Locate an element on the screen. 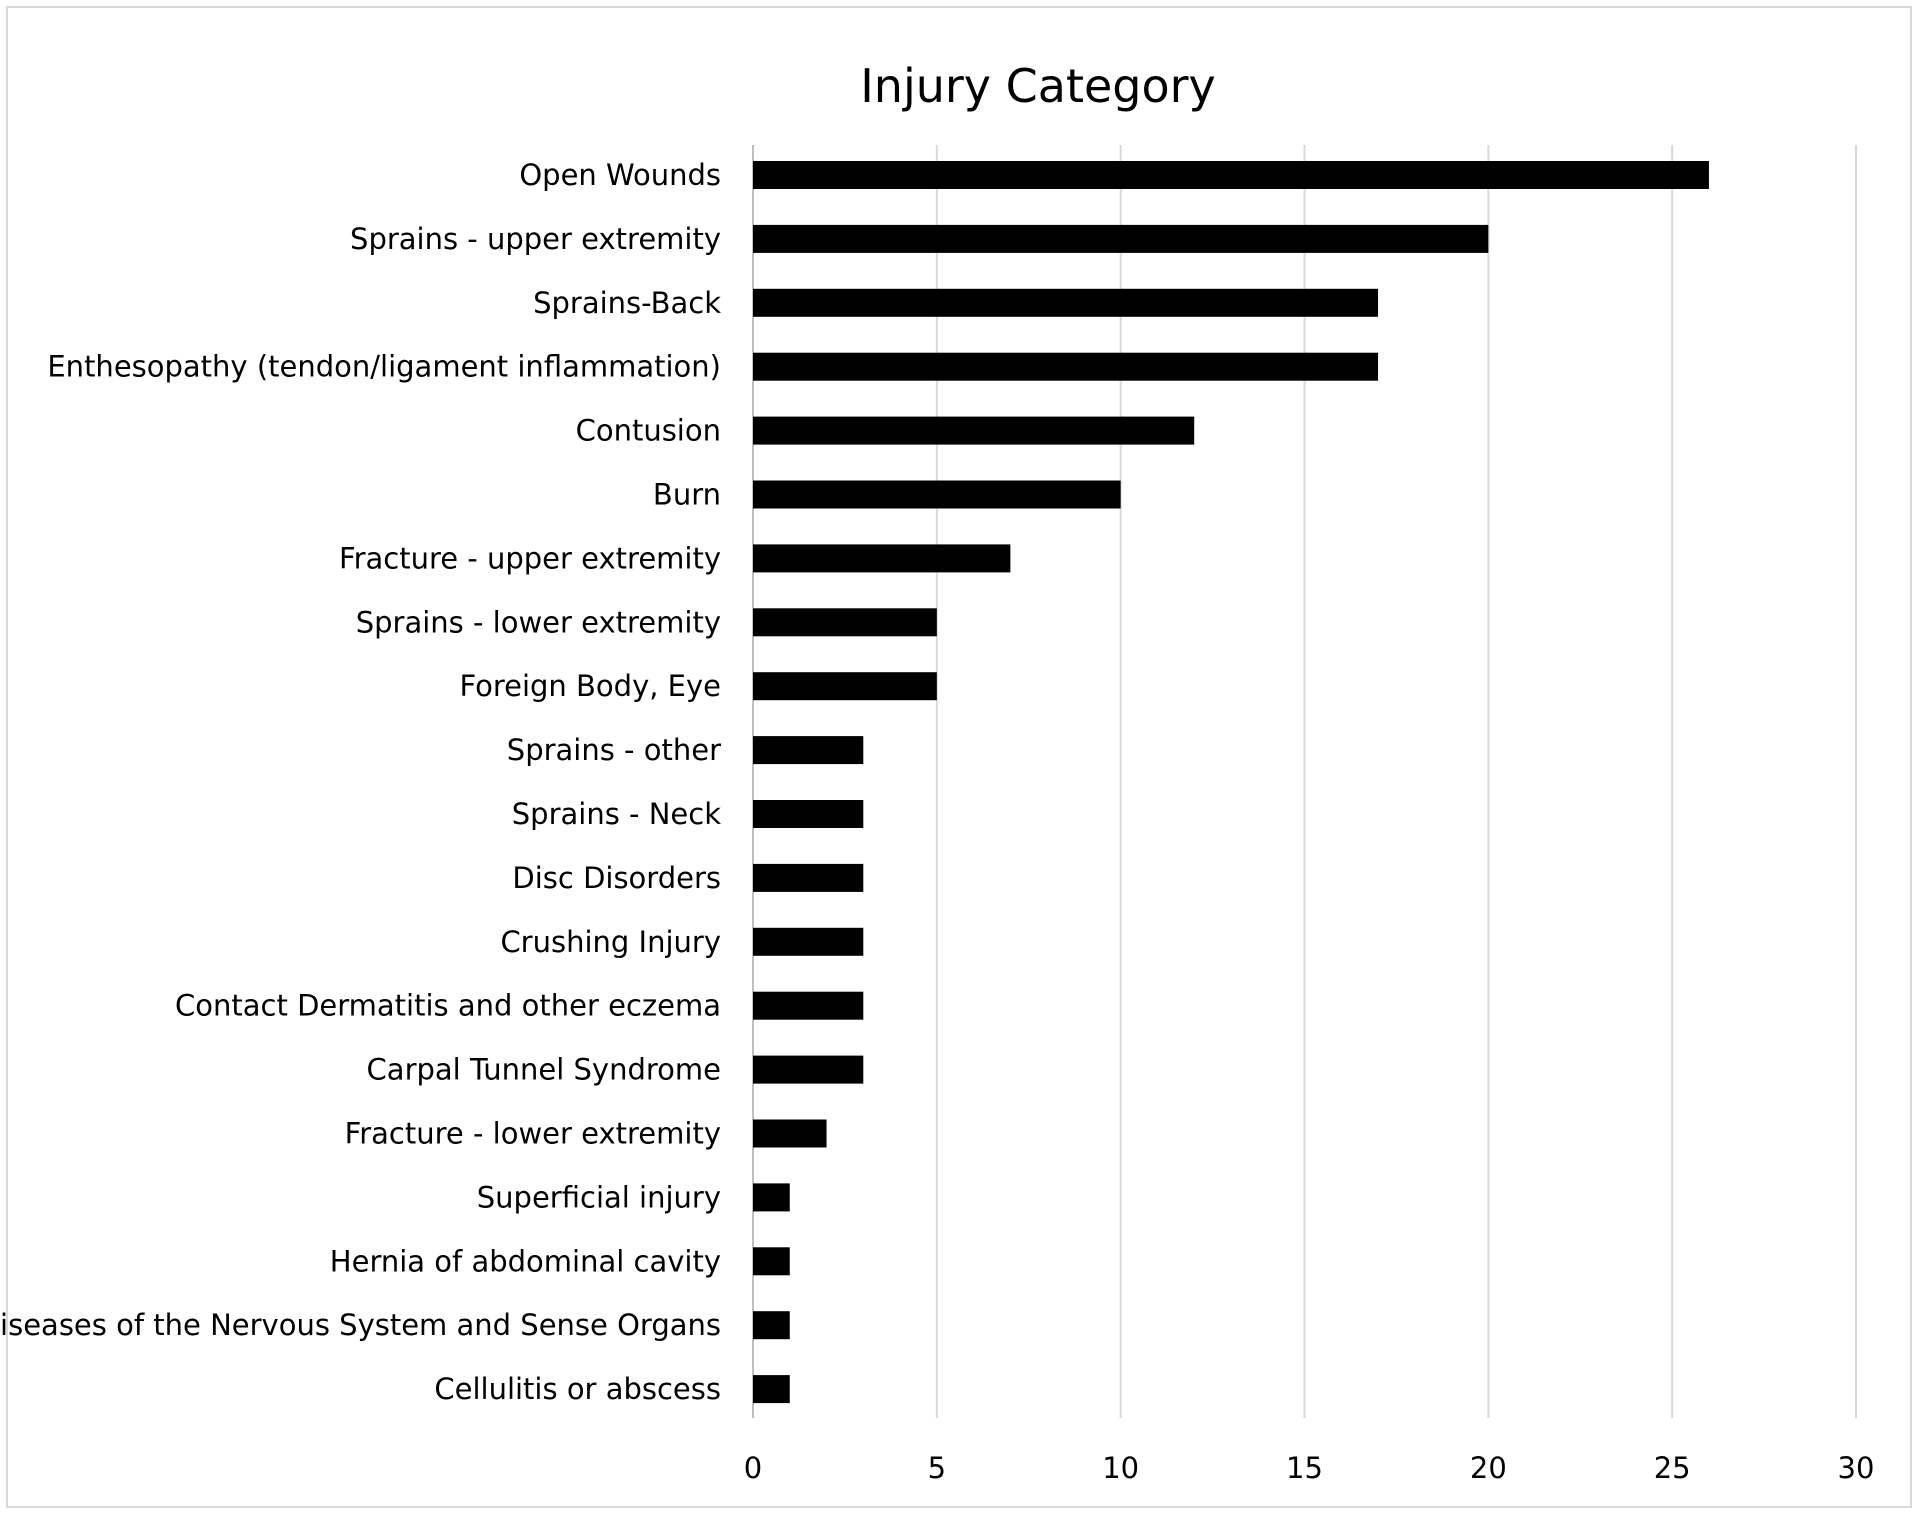 This screenshot has height=1516, width=1920. x-tick-label: 30 is located at coordinates (1856, 1468).